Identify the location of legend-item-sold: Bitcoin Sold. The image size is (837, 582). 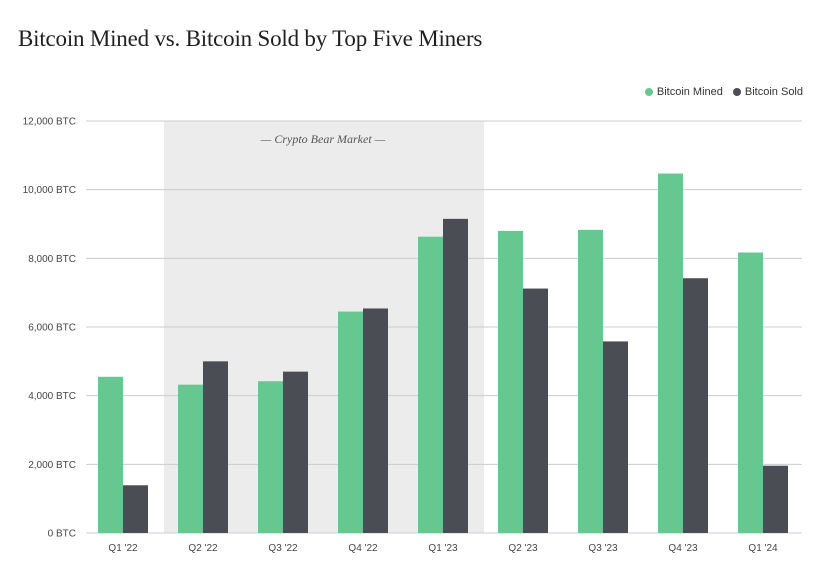
(767, 92).